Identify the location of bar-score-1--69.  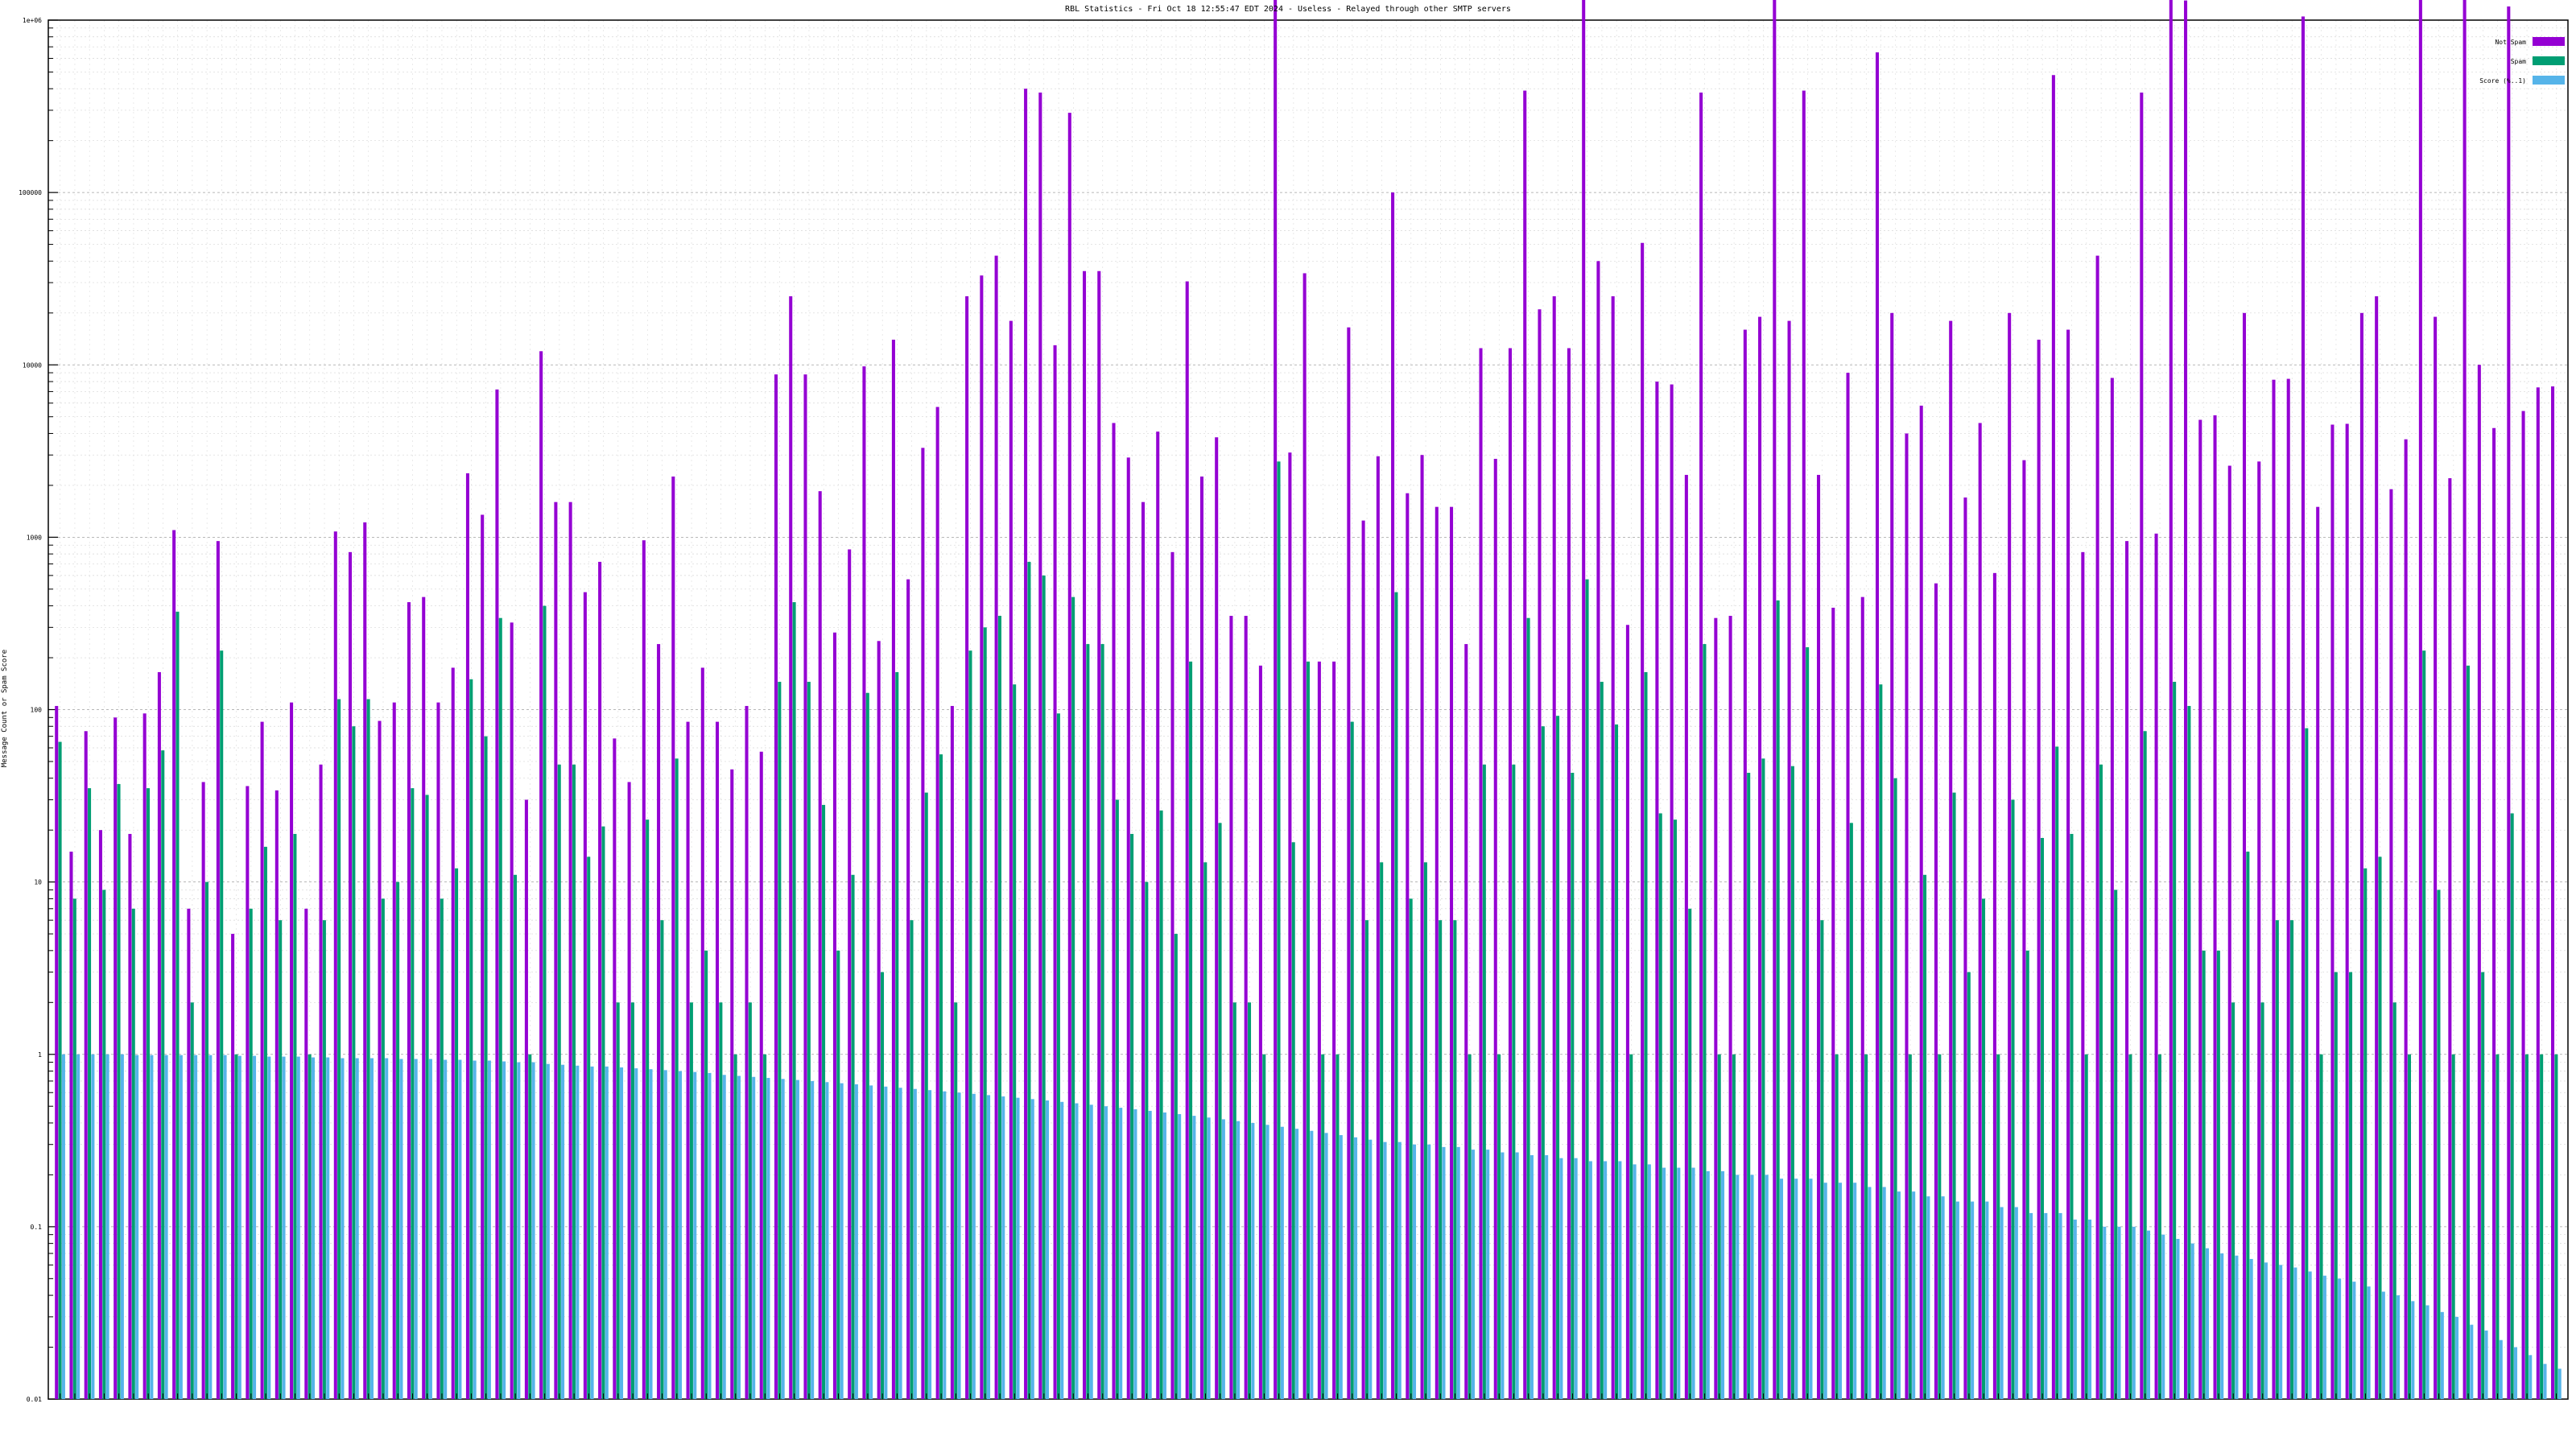
(1077, 1251).